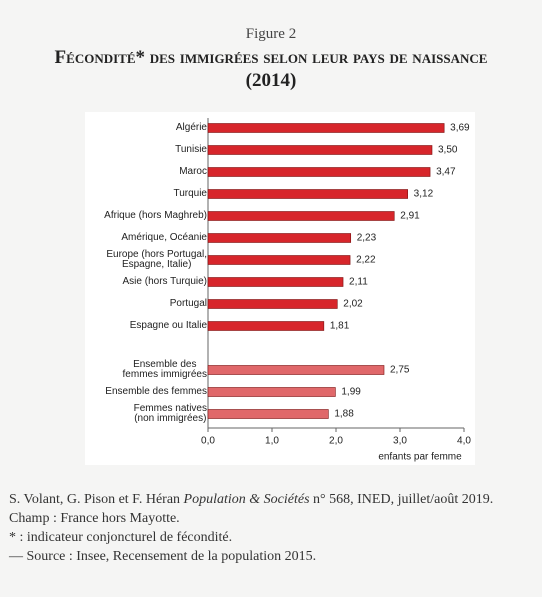 This screenshot has width=542, height=597. I want to click on value-label: 2,23, so click(367, 238).